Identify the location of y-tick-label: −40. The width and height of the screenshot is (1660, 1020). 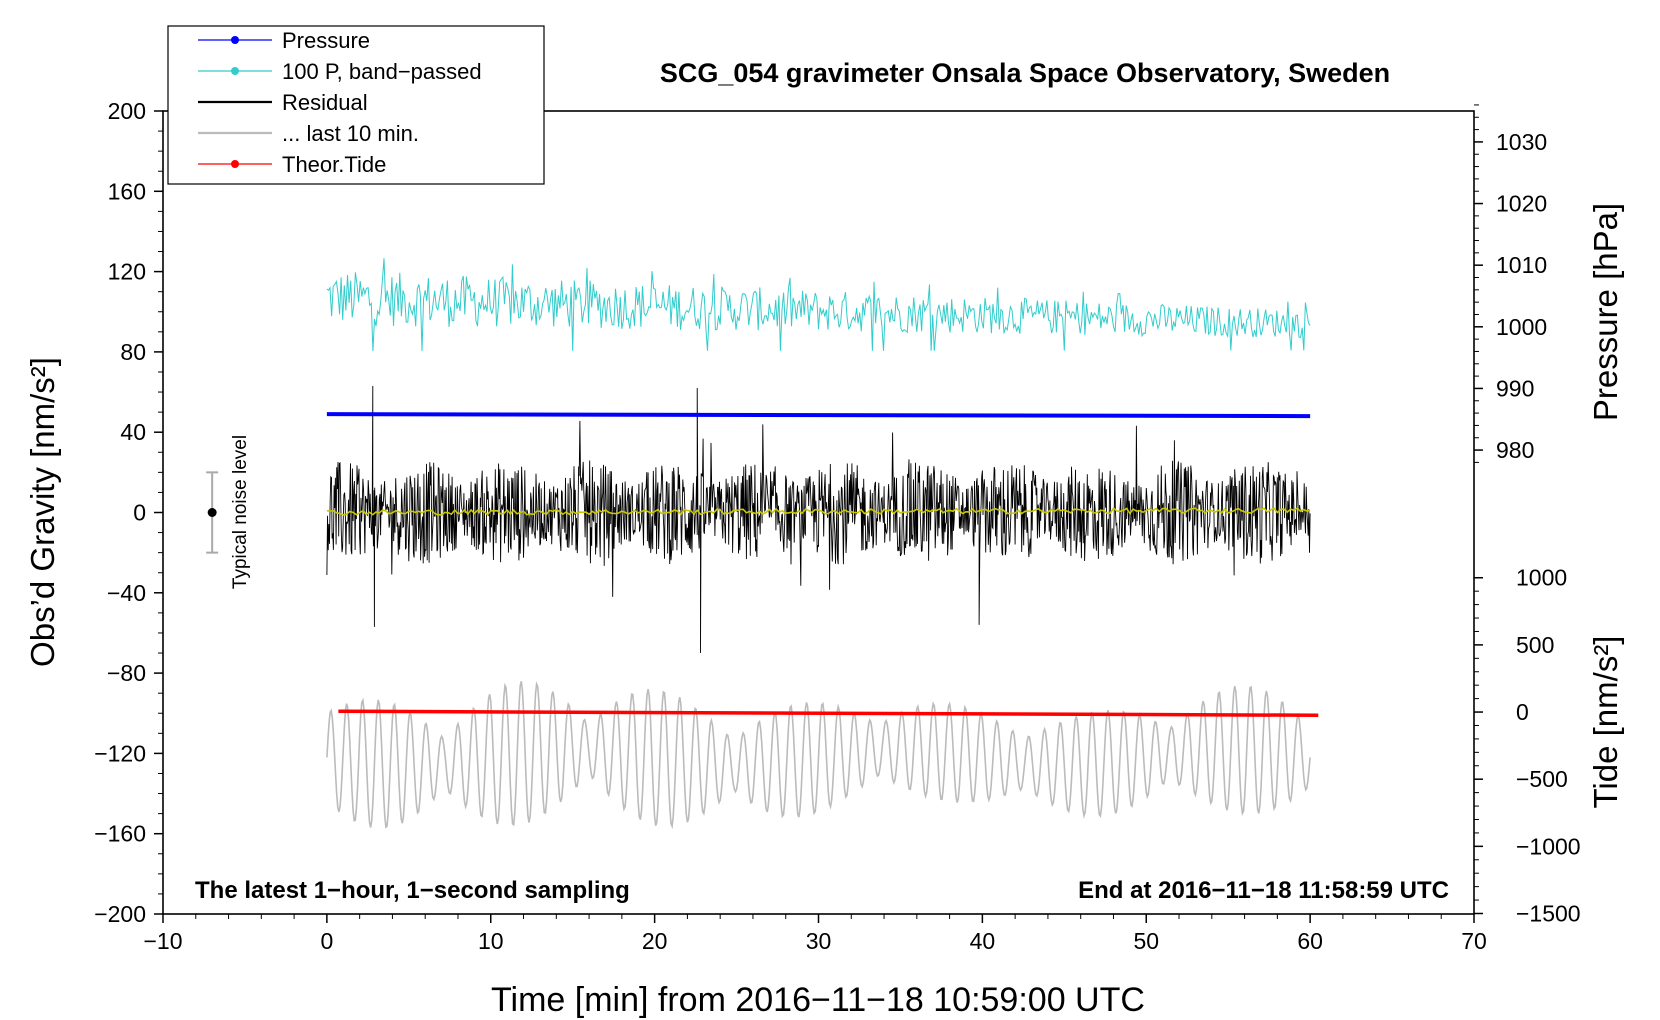
(126, 593).